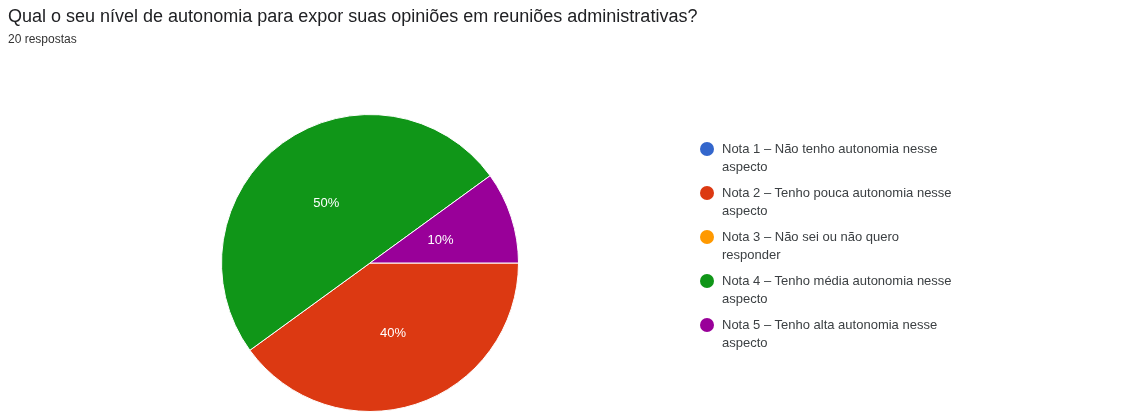 This screenshot has height=414, width=1124. I want to click on data-label: 40%, so click(393, 333).